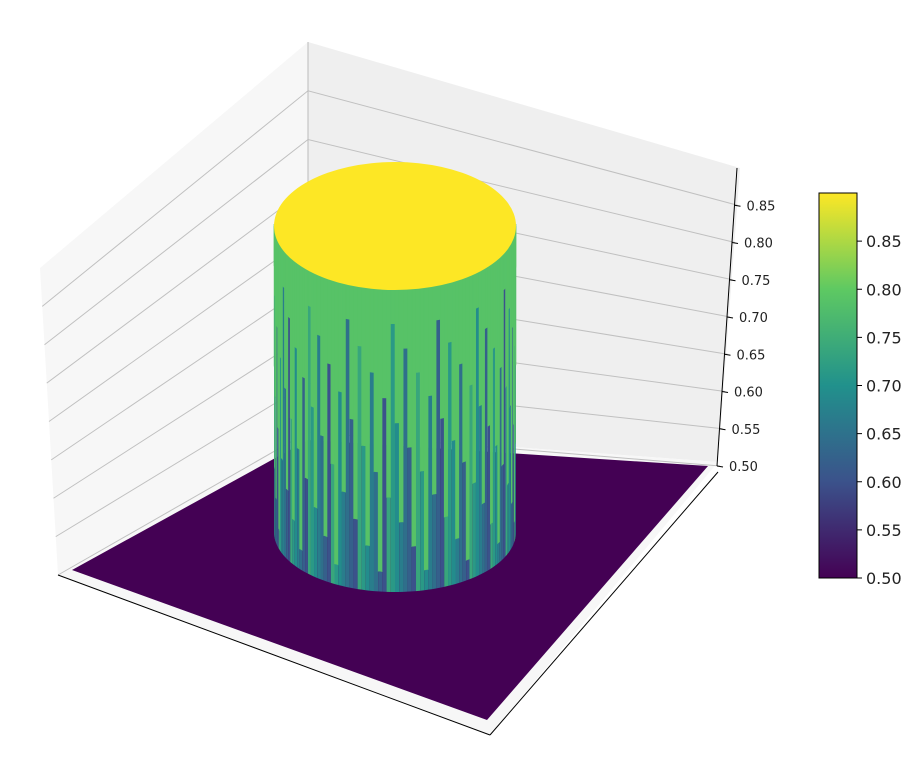 The width and height of the screenshot is (903, 770). I want to click on colorbar-tick-label: 0.70, so click(884, 386).